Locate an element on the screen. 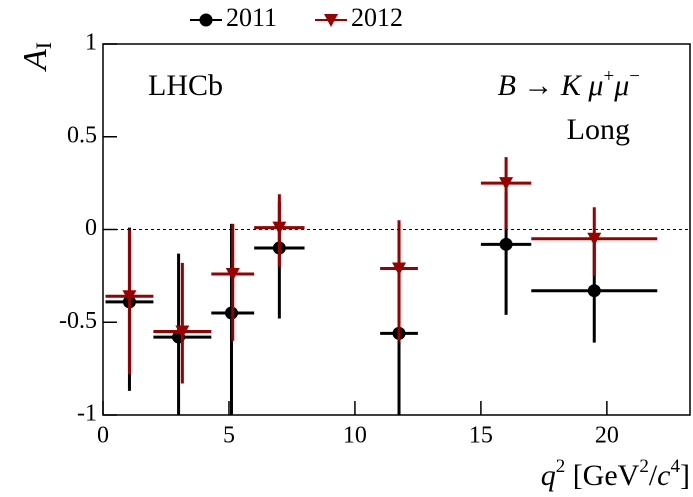 The height and width of the screenshot is (497, 693). x-label-part: 4 is located at coordinates (676, 466).